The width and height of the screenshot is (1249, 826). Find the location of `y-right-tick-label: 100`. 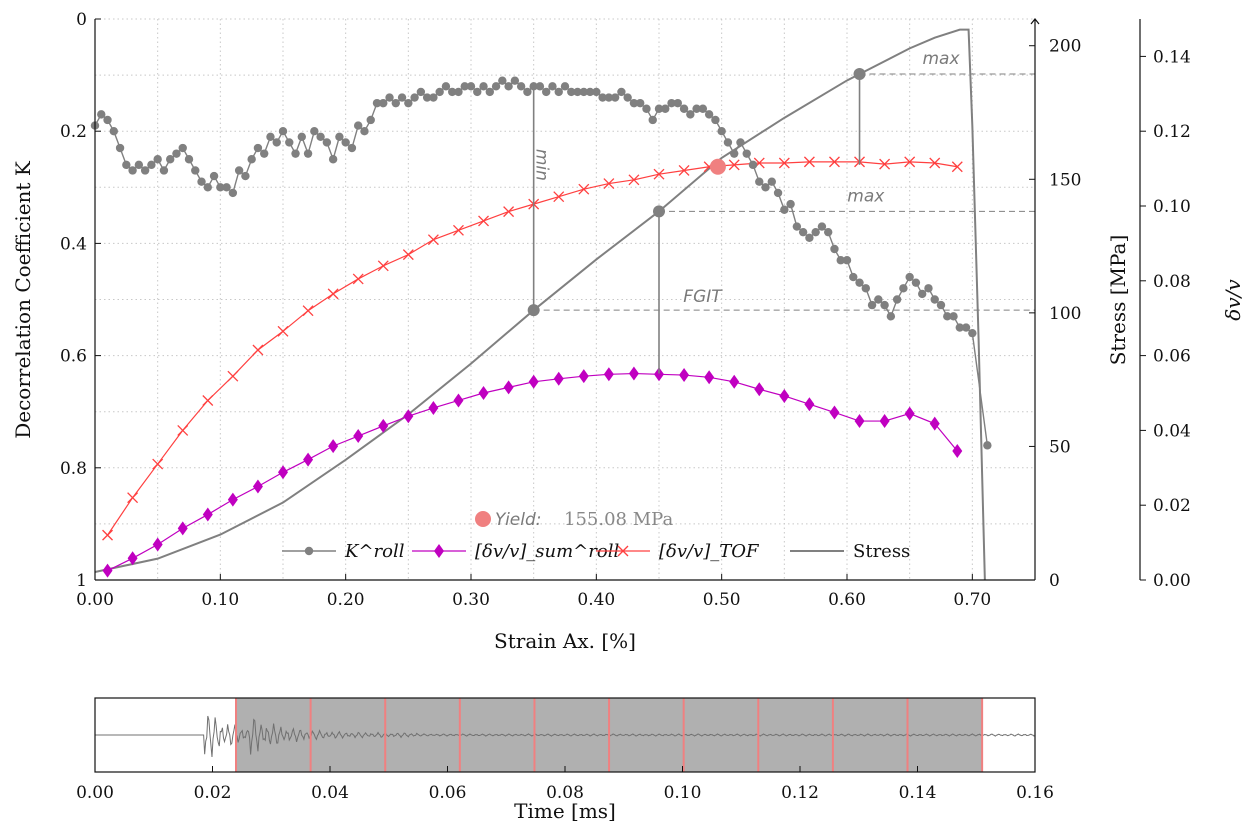

y-right-tick-label: 100 is located at coordinates (1065, 314).